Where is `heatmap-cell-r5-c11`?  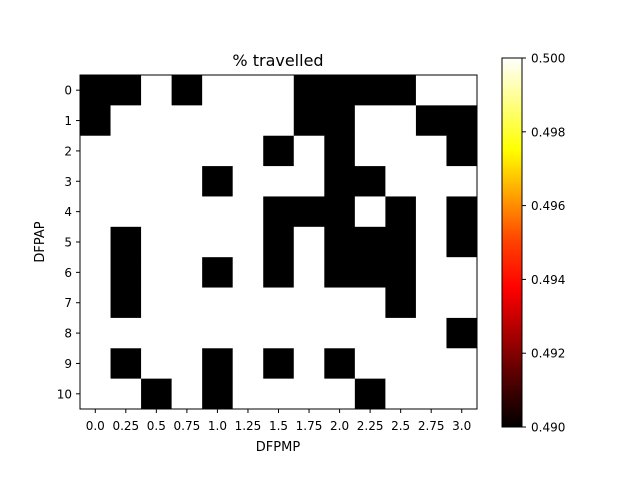 heatmap-cell-r5-c11 is located at coordinates (431, 242).